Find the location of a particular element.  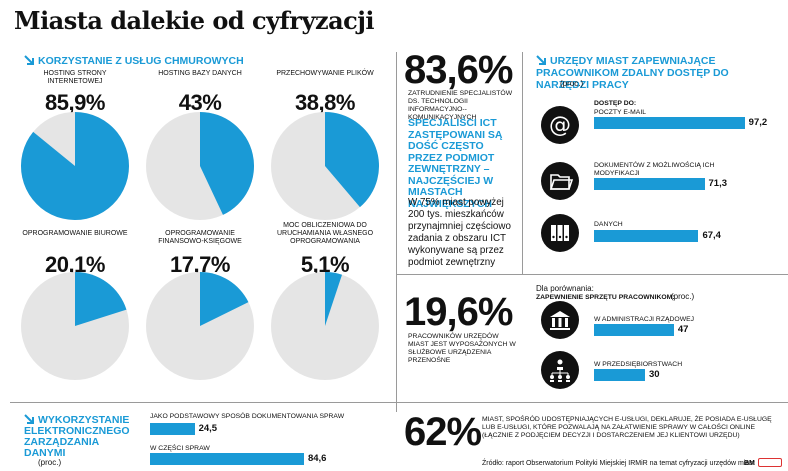

cloud-section-header: Korzystanie z usług chmurowych is located at coordinates (134, 61).